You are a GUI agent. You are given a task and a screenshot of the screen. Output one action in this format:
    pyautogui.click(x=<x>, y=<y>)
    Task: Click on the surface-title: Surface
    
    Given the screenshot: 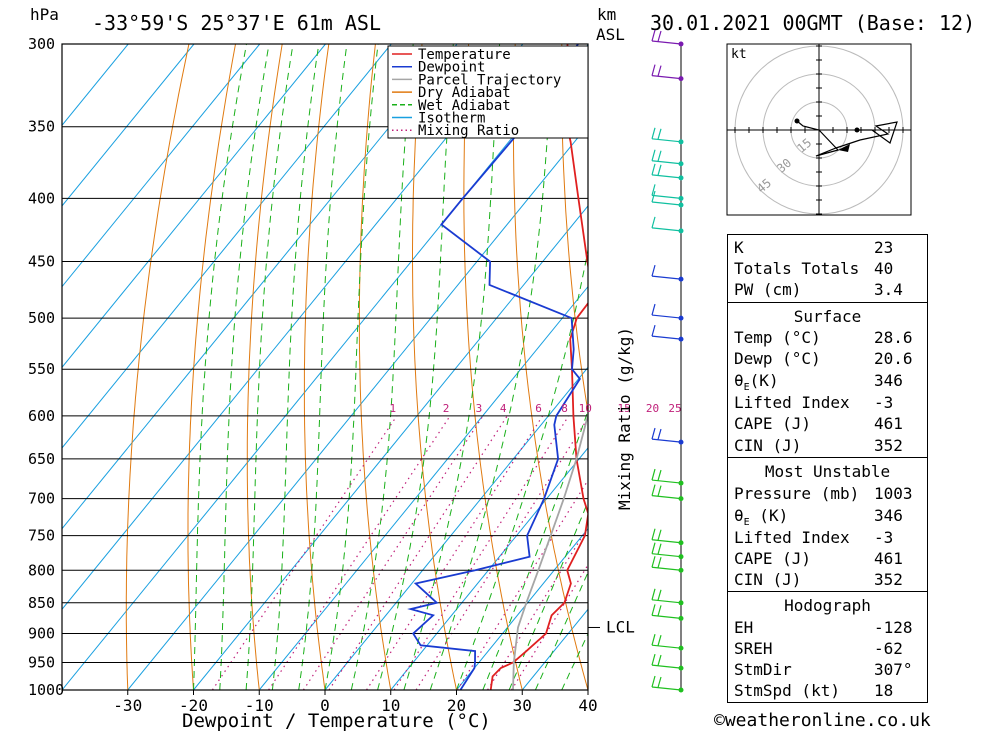 What is the action you would take?
    pyautogui.click(x=827, y=316)
    